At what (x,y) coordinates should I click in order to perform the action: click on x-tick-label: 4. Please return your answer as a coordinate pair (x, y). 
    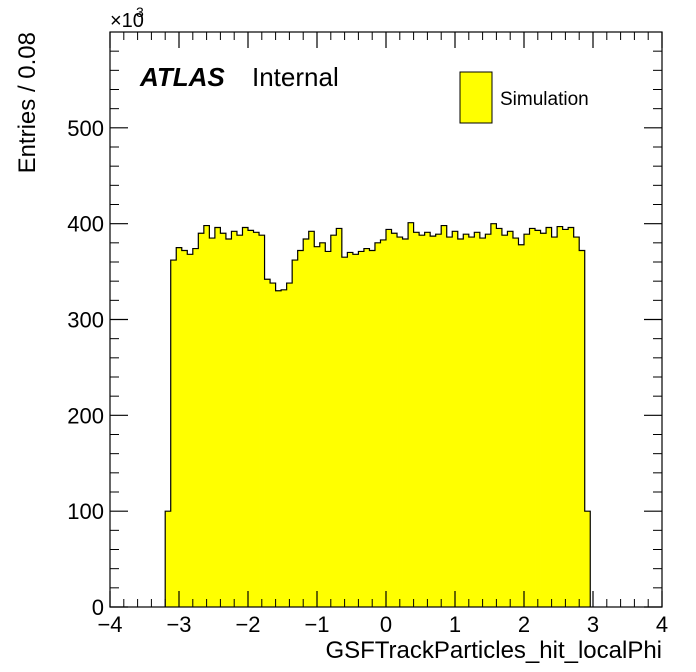
    Looking at the image, I should click on (662, 624).